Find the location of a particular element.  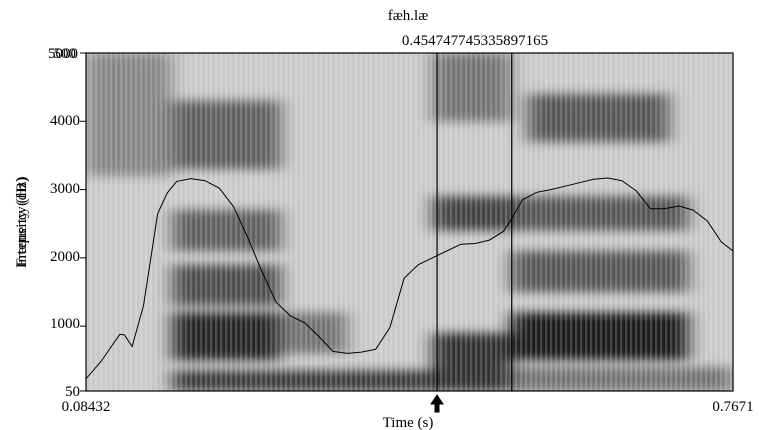

y-tick-label-4000: 4000 is located at coordinates (65, 121).